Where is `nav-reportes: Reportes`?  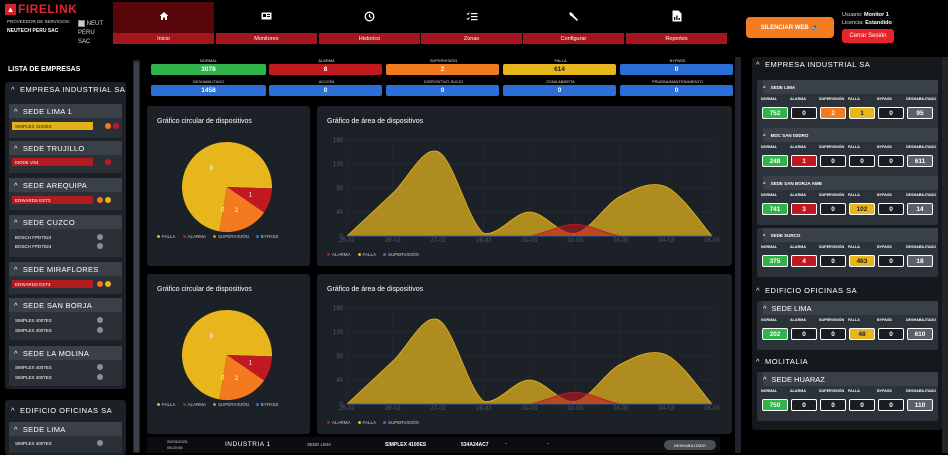
nav-reportes: Reportes is located at coordinates (676, 23).